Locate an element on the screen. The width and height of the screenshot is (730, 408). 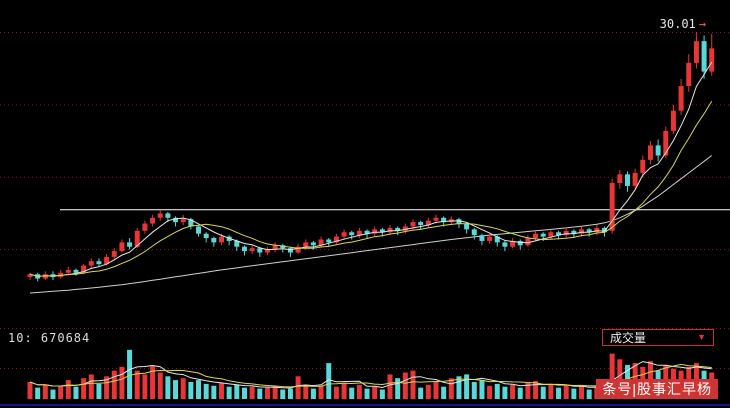
last-price-value: 30.01 is located at coordinates (677, 24).